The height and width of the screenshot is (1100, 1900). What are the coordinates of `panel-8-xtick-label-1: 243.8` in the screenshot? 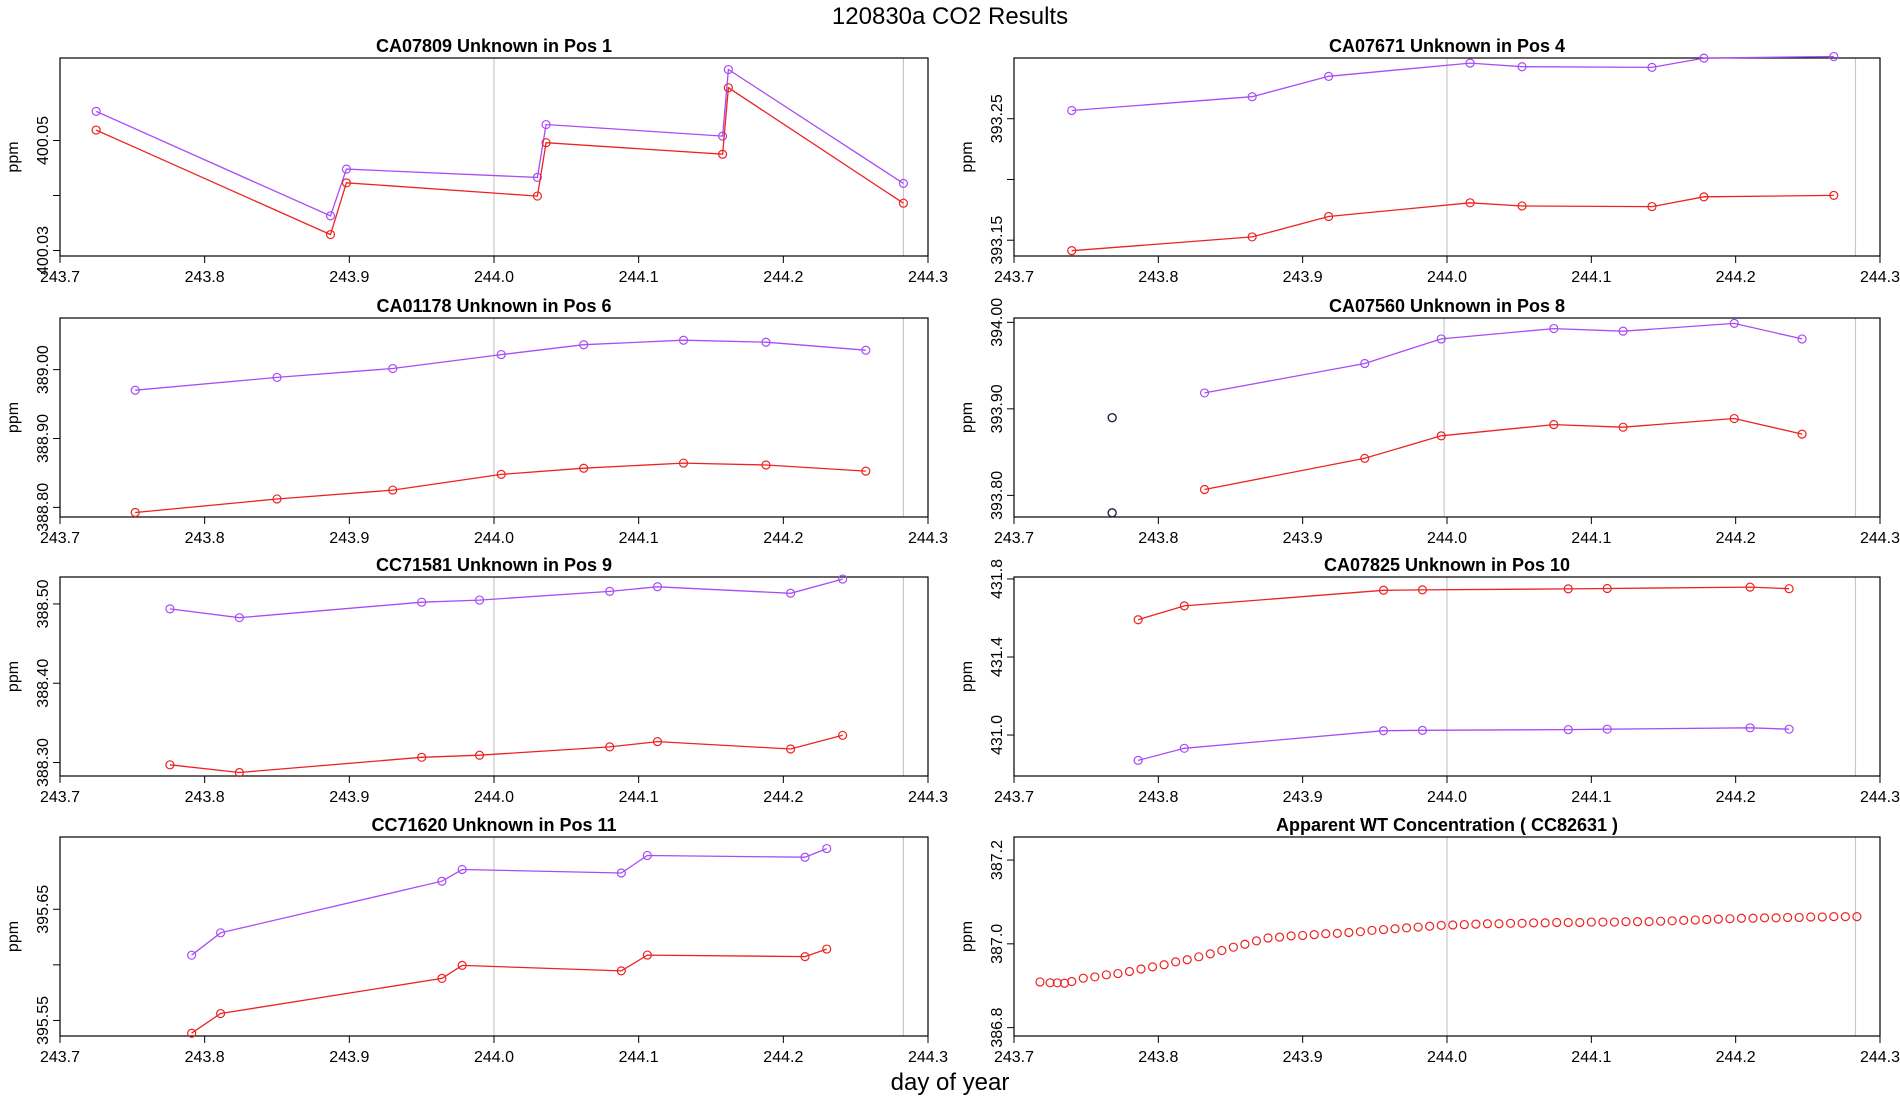 It's located at (1158, 1057).